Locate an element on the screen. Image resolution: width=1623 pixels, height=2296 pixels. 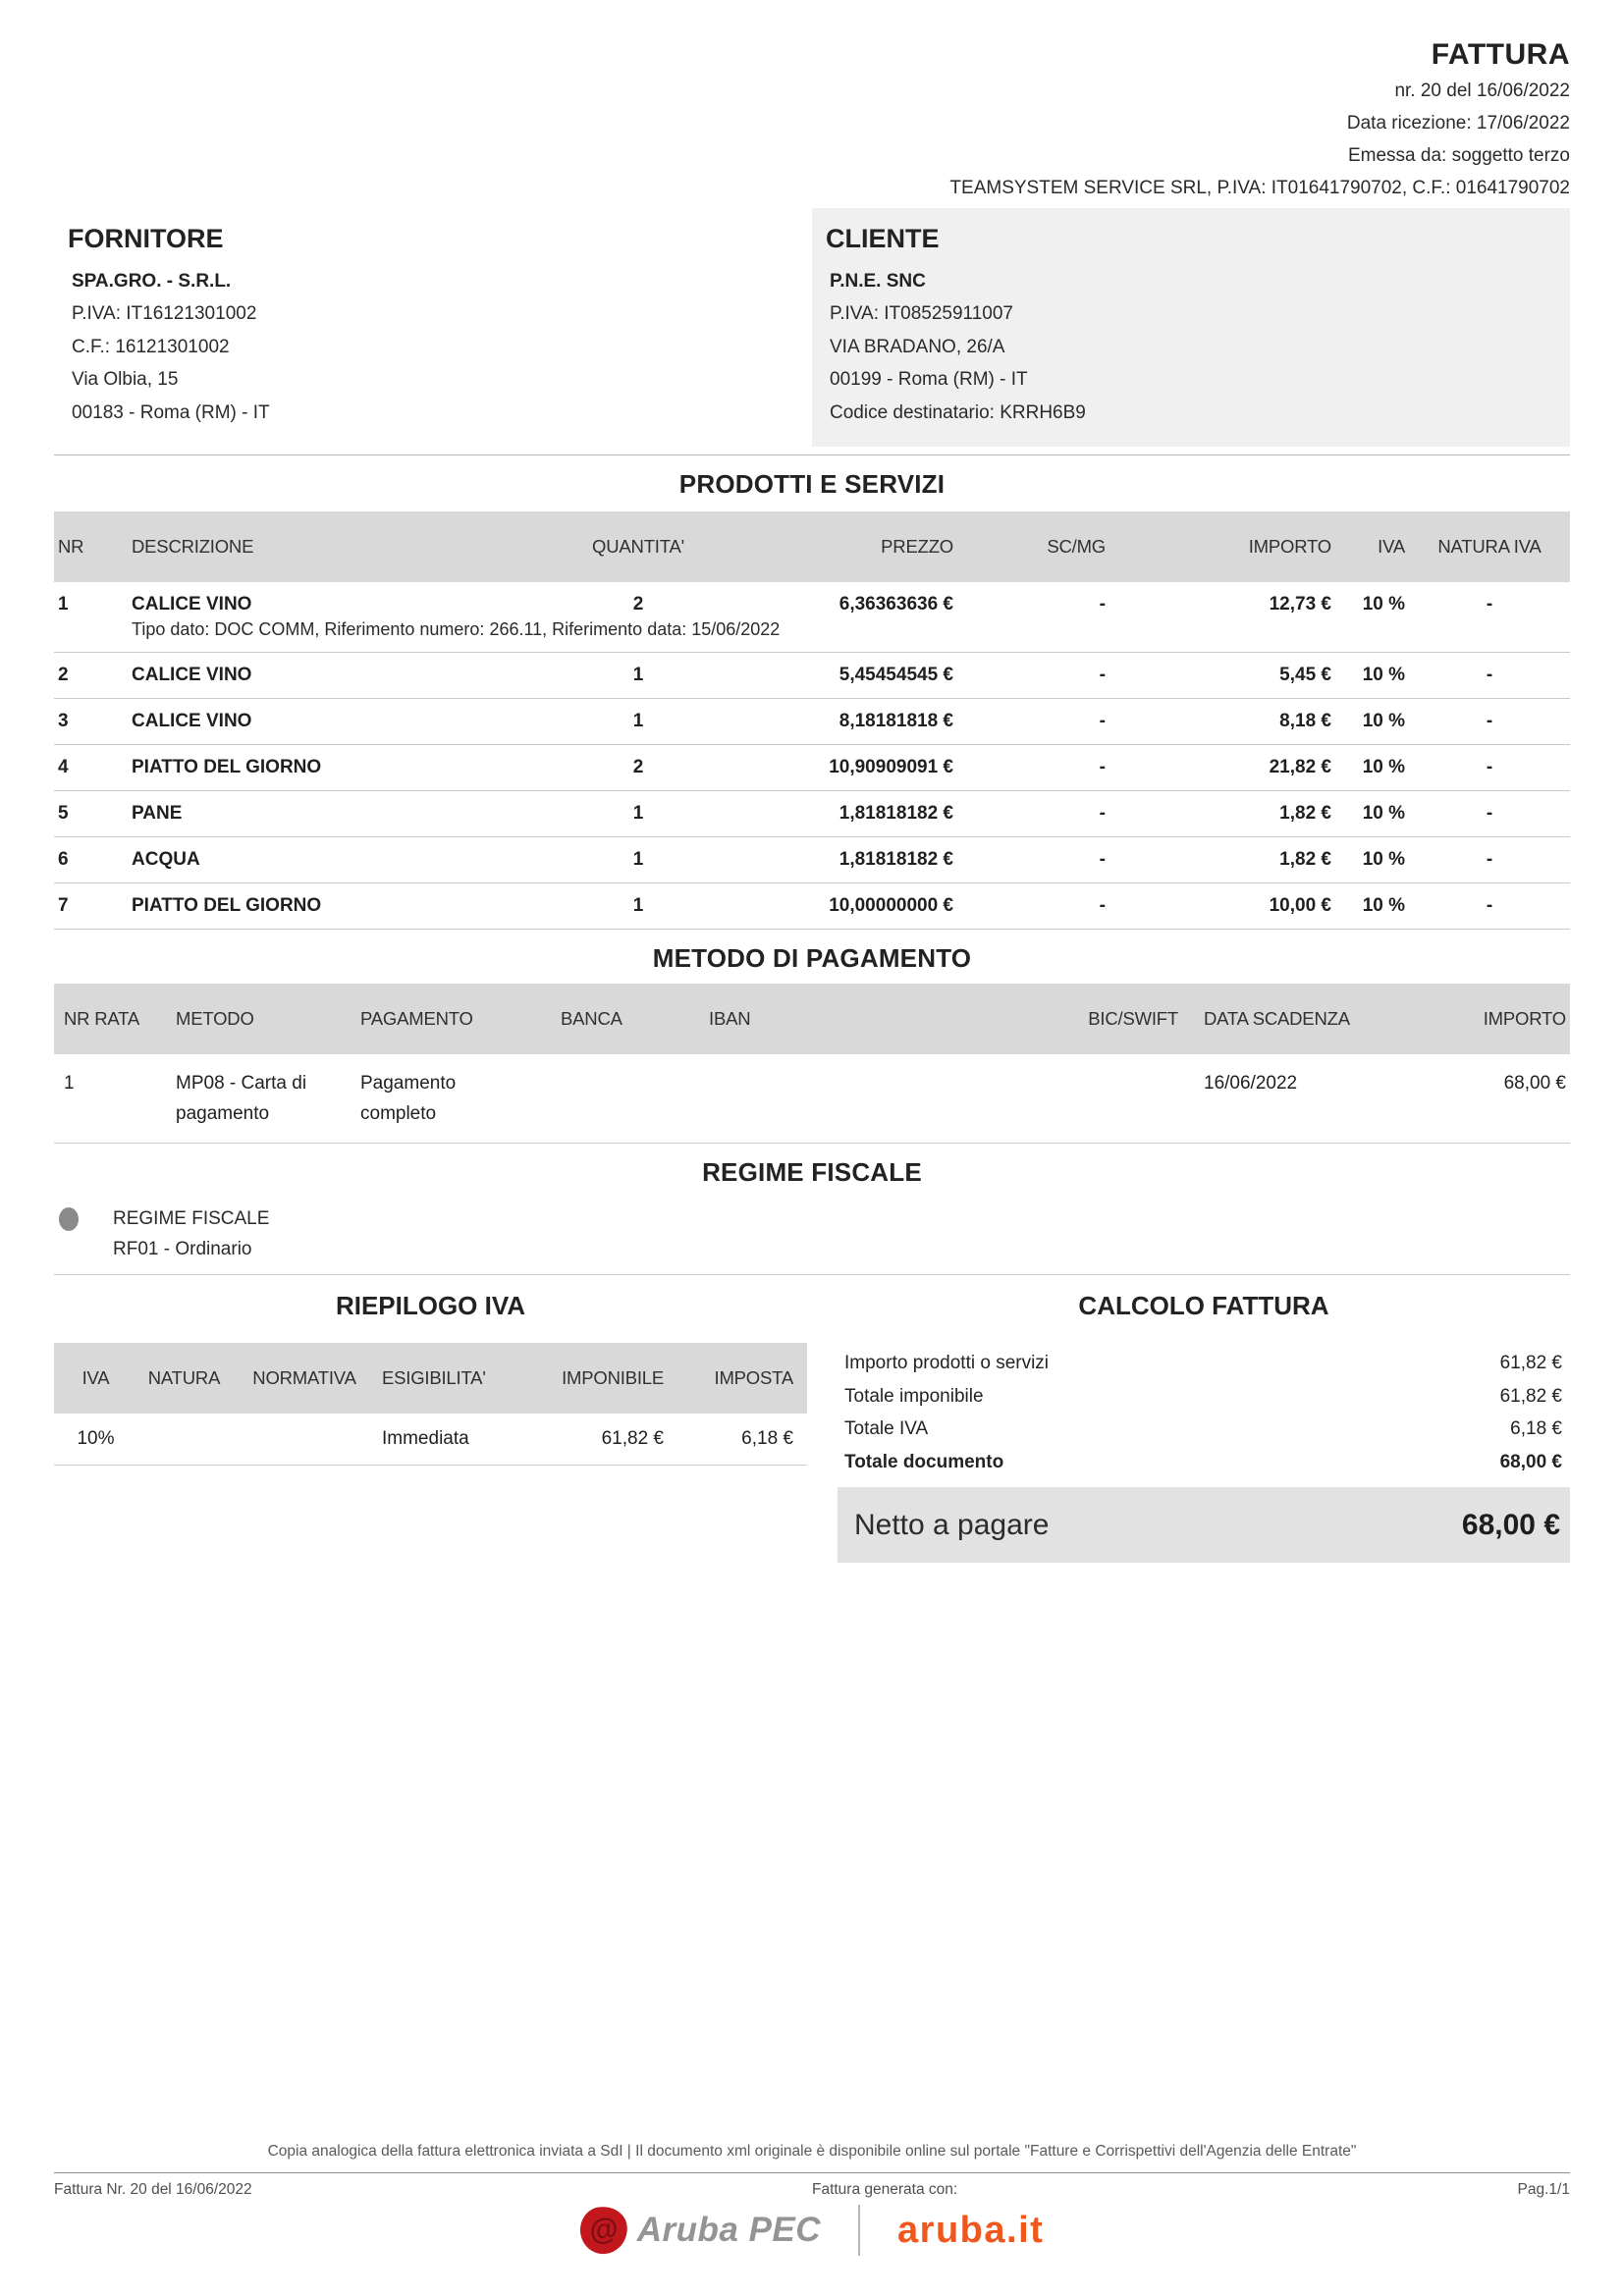
cell-nr: 7 is located at coordinates (91, 906).